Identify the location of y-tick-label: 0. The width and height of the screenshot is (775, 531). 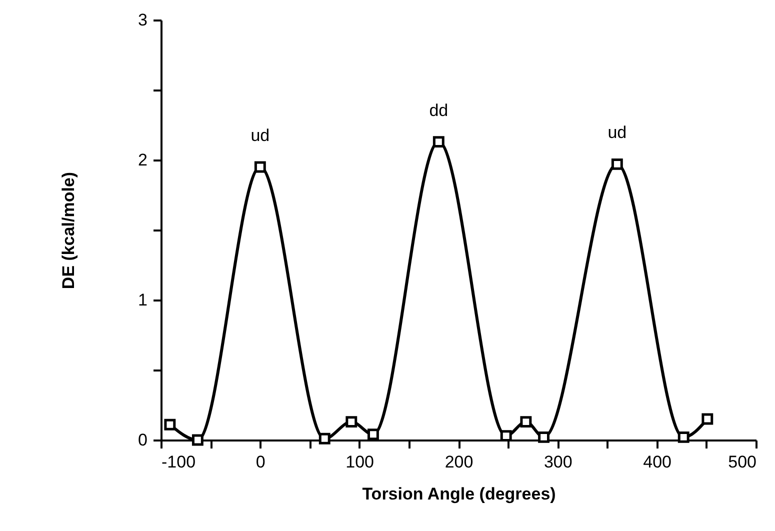
(143, 440).